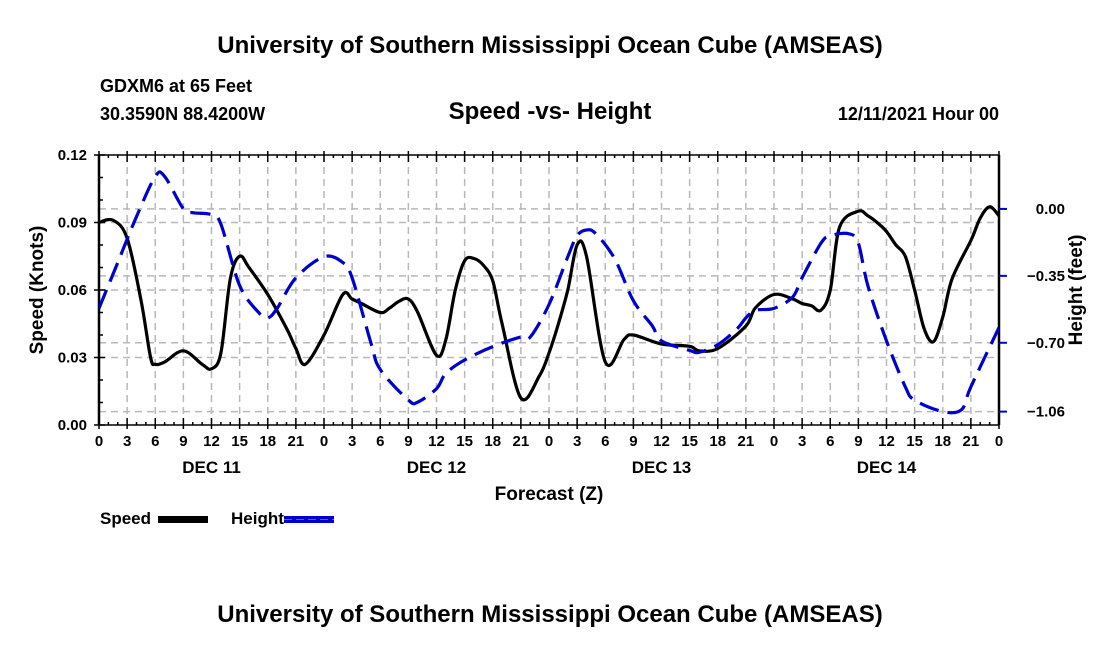  I want to click on day-label: DEC 12, so click(437, 467).